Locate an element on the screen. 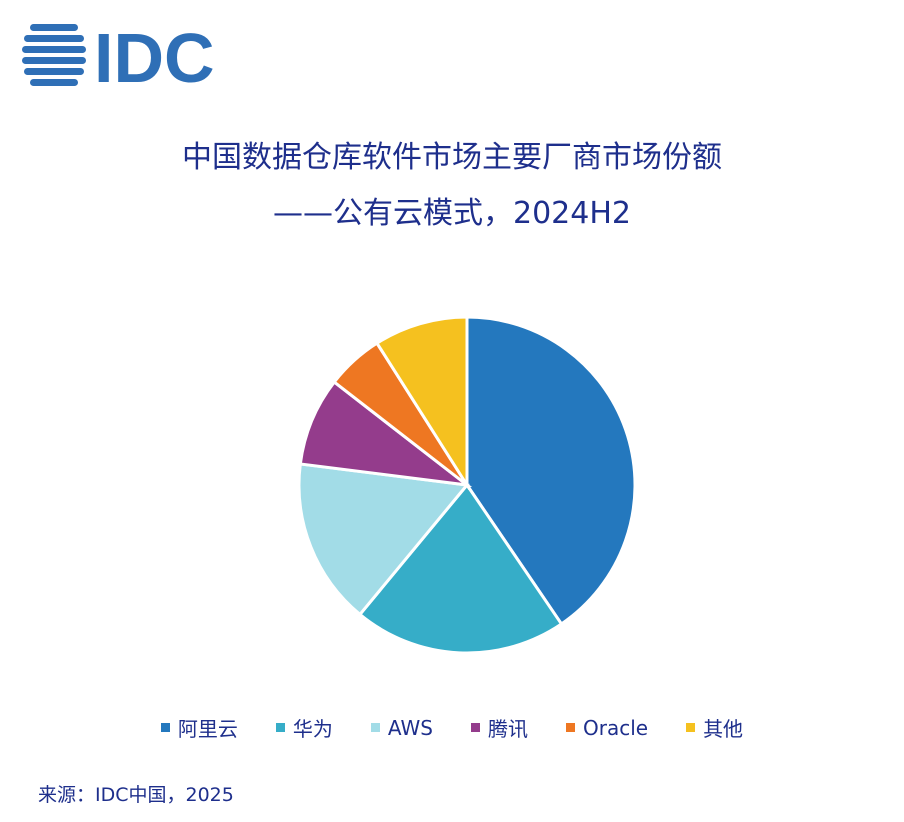 Image resolution: width=904 pixels, height=822 pixels. logo-text: IDC is located at coordinates (154, 53).